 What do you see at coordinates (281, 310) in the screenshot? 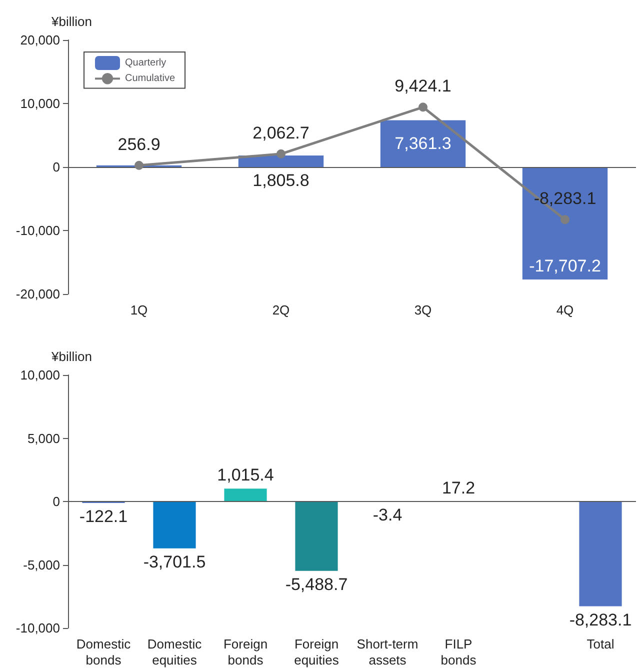
I see `x-tick-label: 2Q` at bounding box center [281, 310].